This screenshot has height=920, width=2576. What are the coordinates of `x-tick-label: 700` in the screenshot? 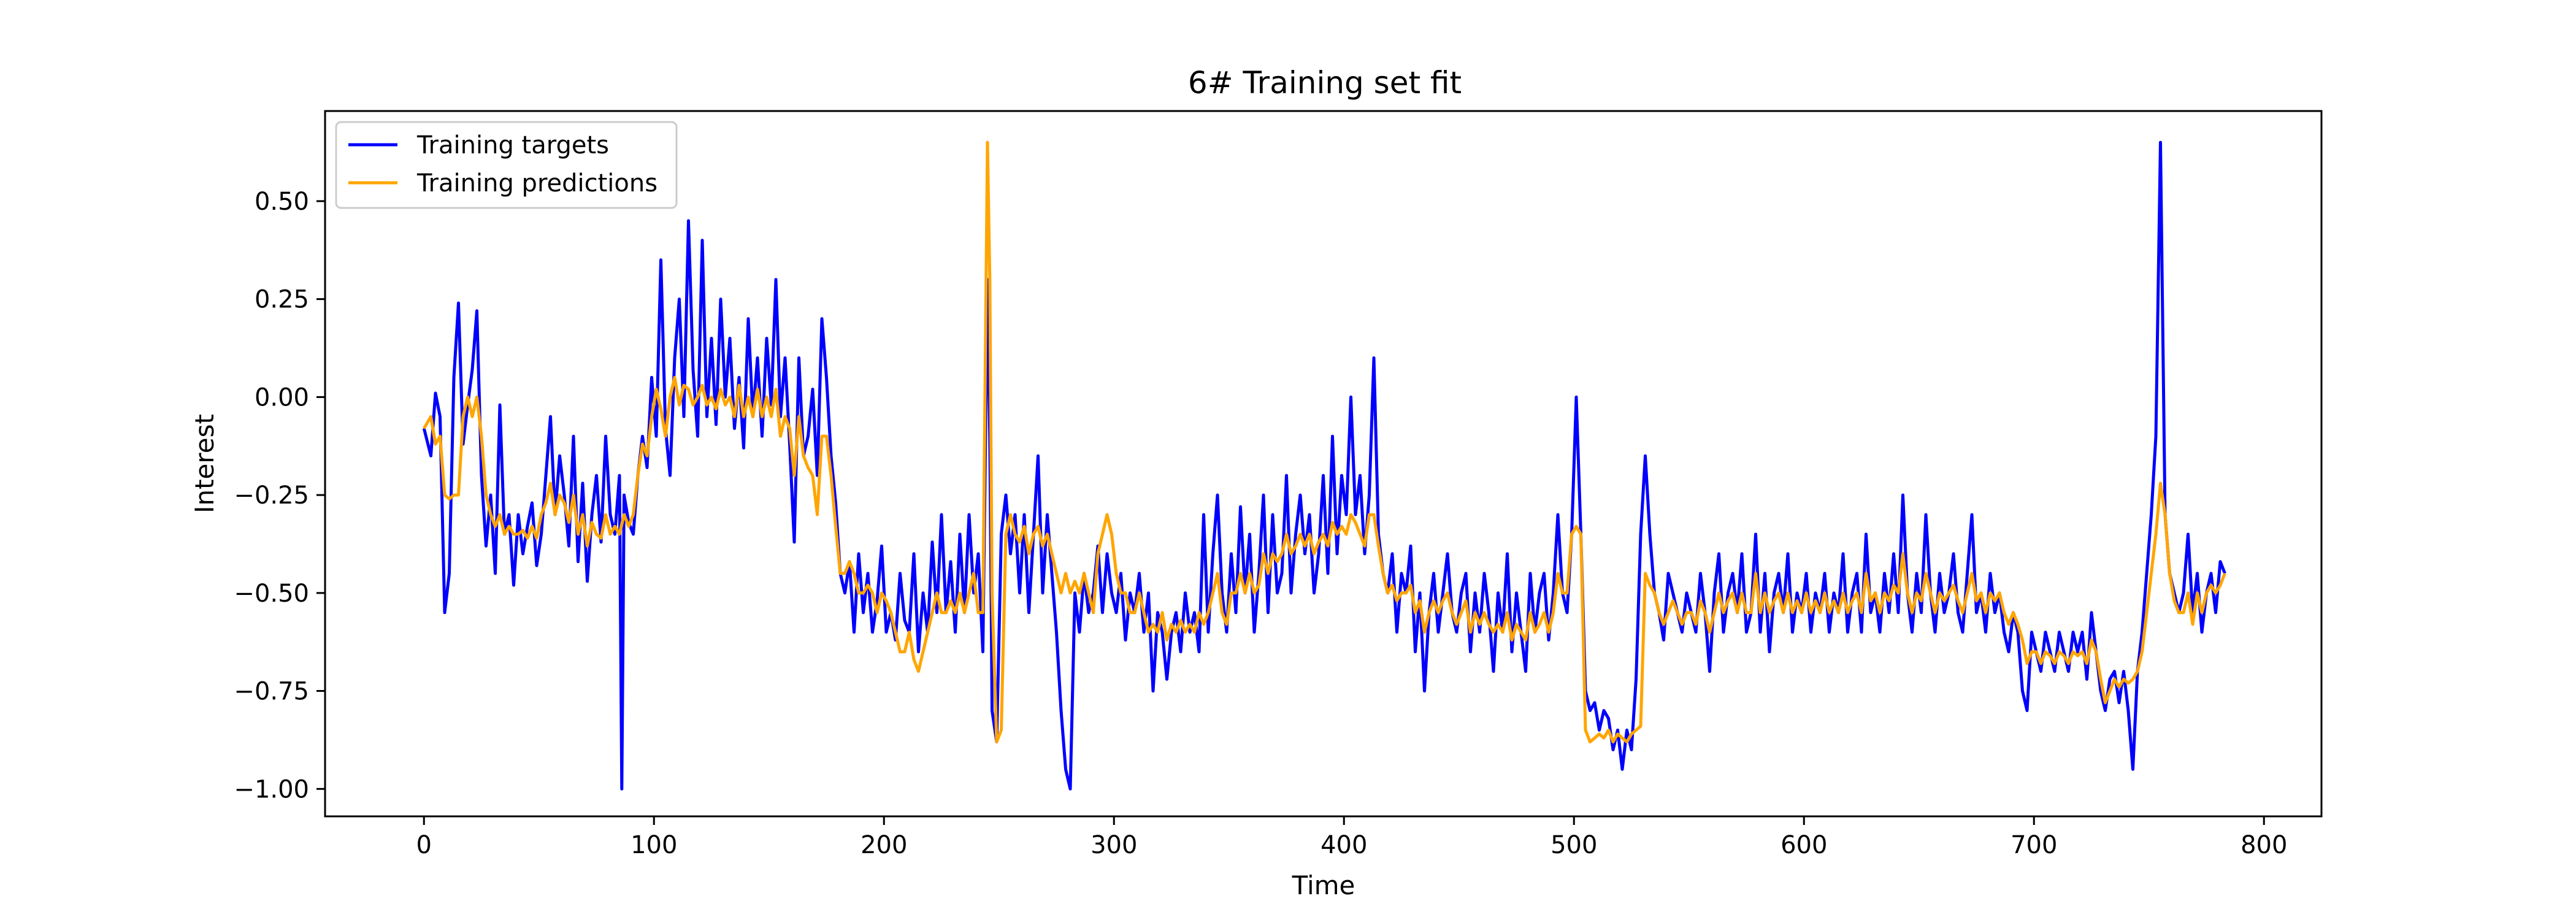 It's located at (2034, 845).